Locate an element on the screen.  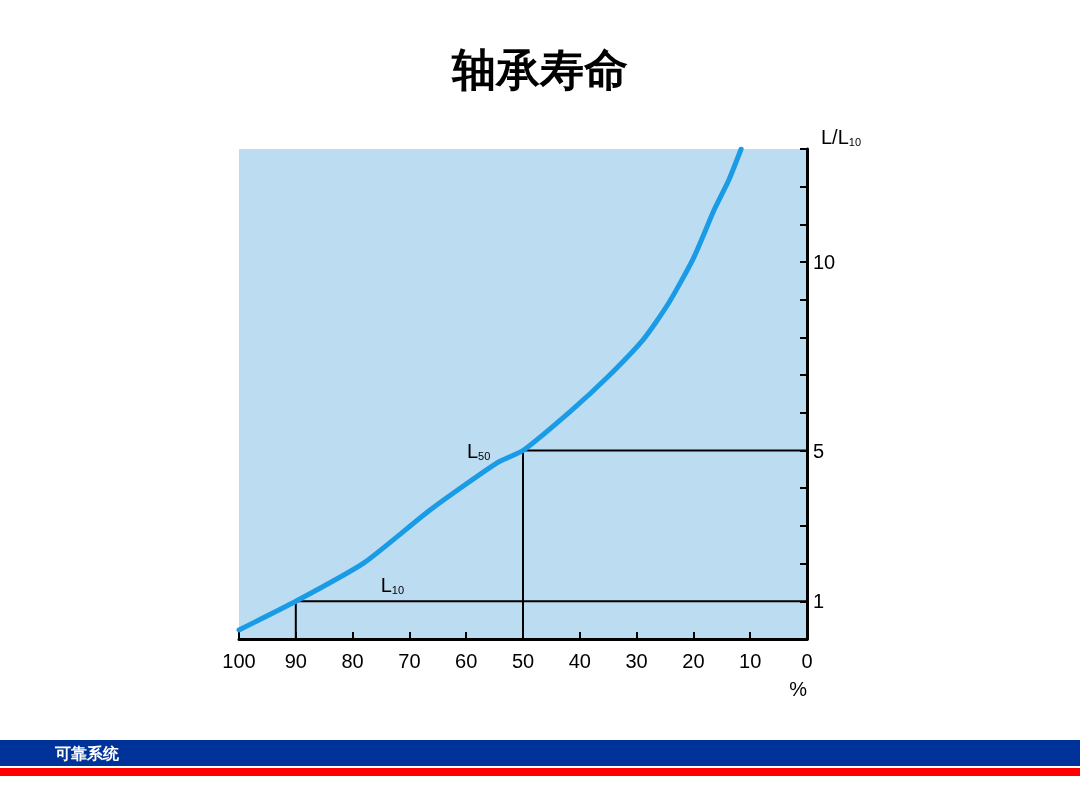
x-axis-title: % is located at coordinates (798, 689).